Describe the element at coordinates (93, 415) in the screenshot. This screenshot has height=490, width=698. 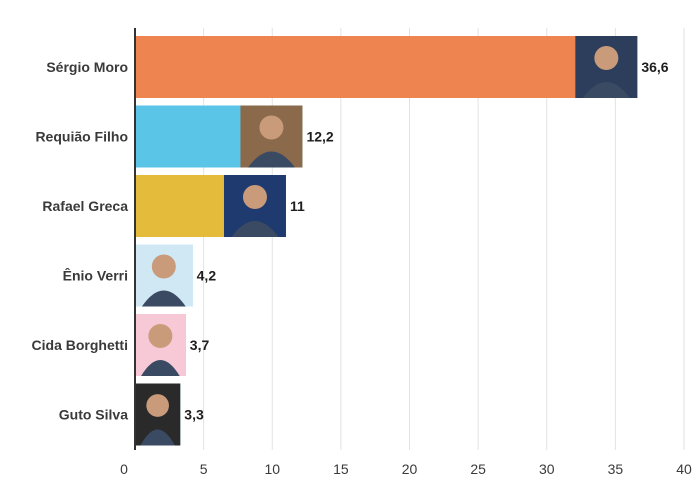
I see `category-label: Guto Silva` at that location.